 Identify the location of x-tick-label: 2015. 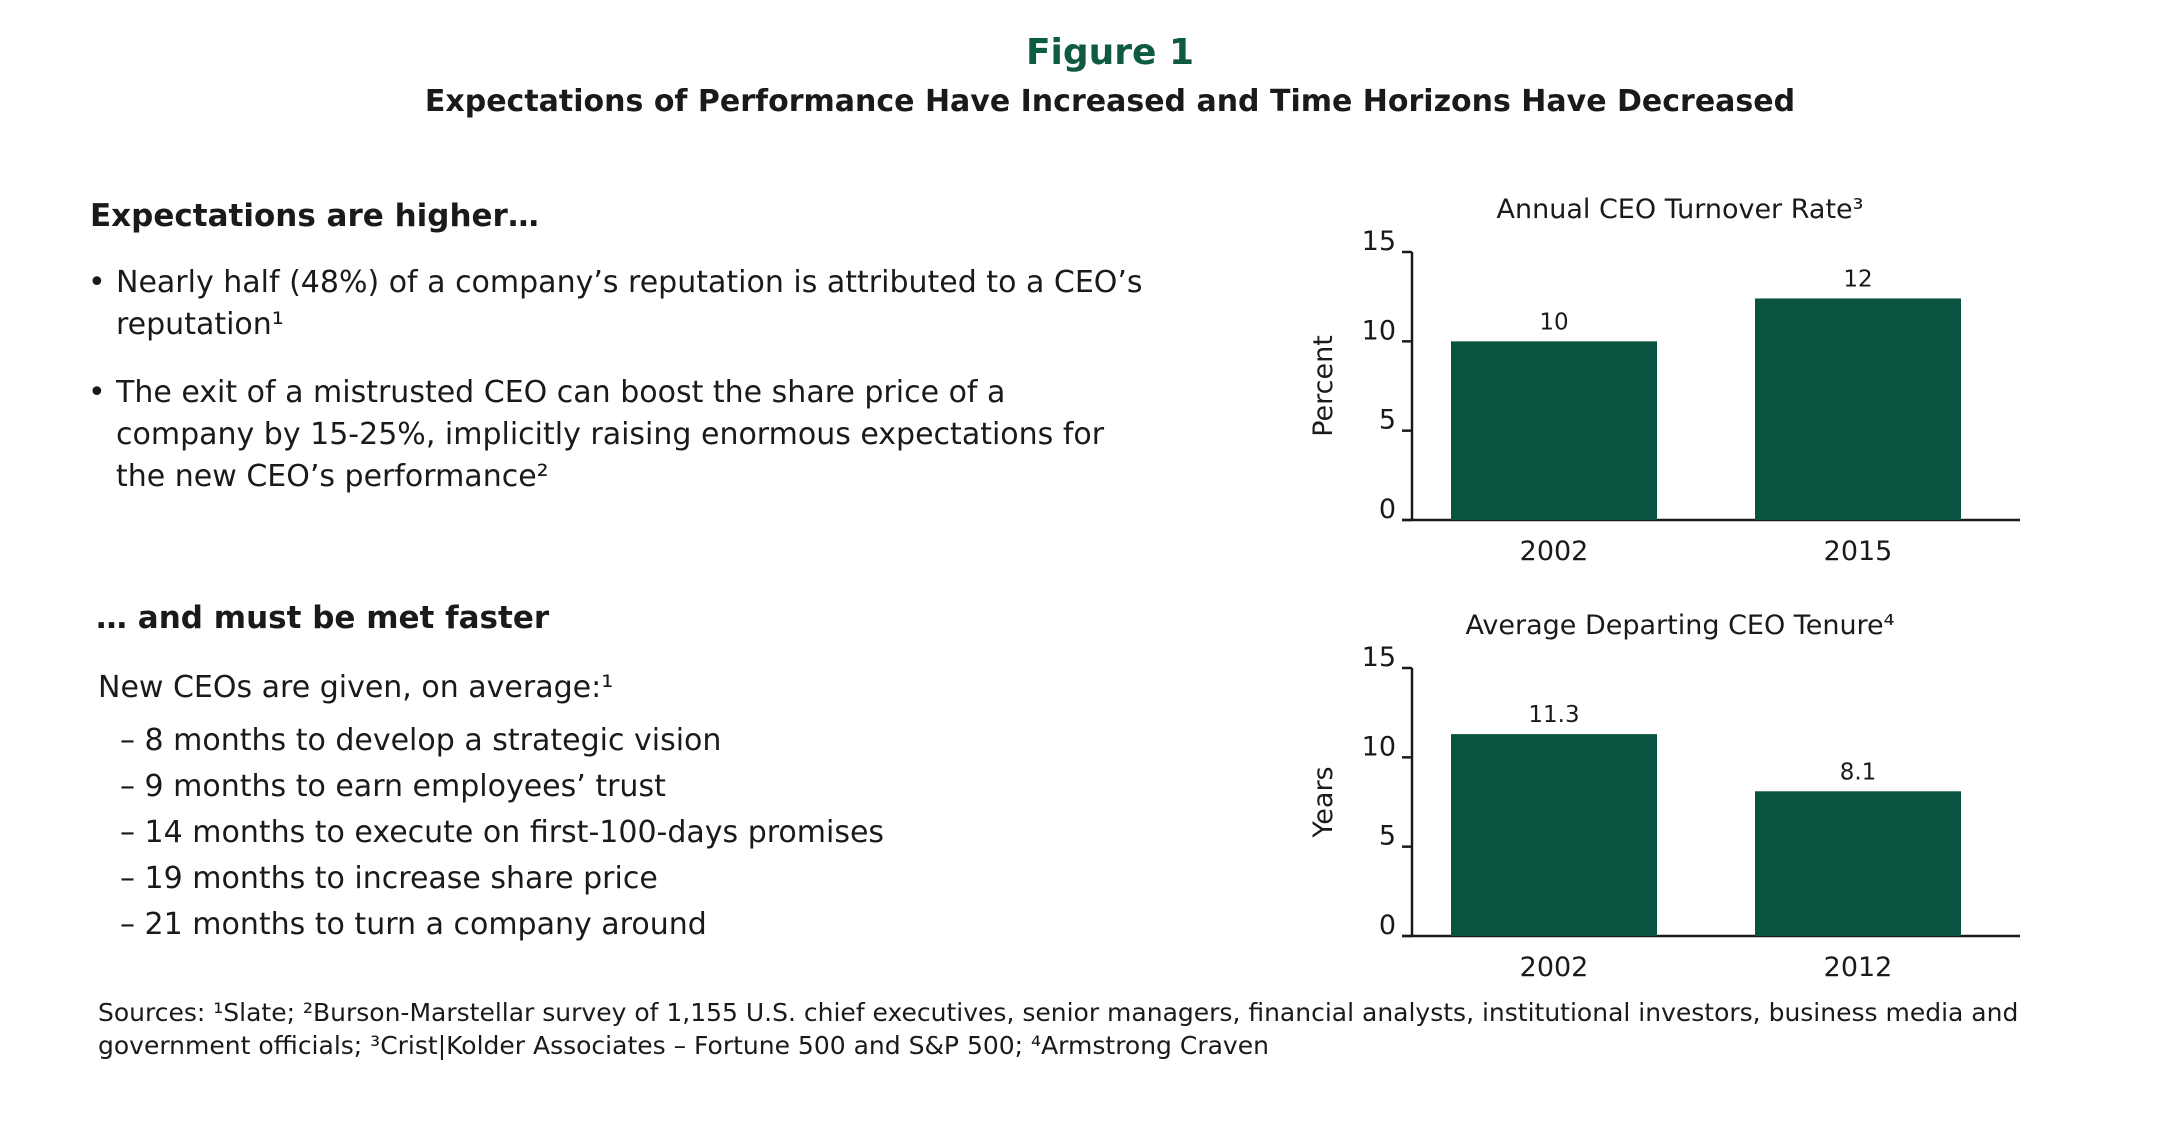
(1858, 551).